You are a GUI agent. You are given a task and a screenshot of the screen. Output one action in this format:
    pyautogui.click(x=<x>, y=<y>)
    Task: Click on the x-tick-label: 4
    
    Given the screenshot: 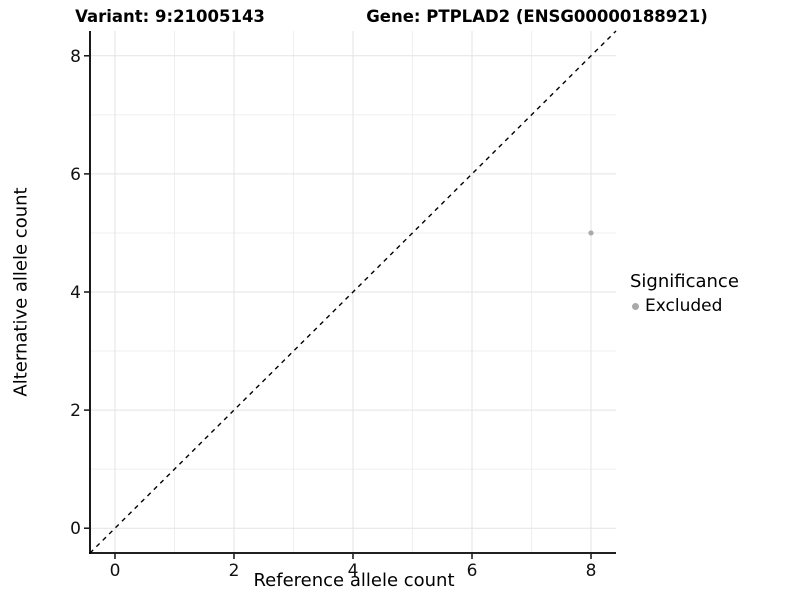 What is the action you would take?
    pyautogui.click(x=353, y=571)
    